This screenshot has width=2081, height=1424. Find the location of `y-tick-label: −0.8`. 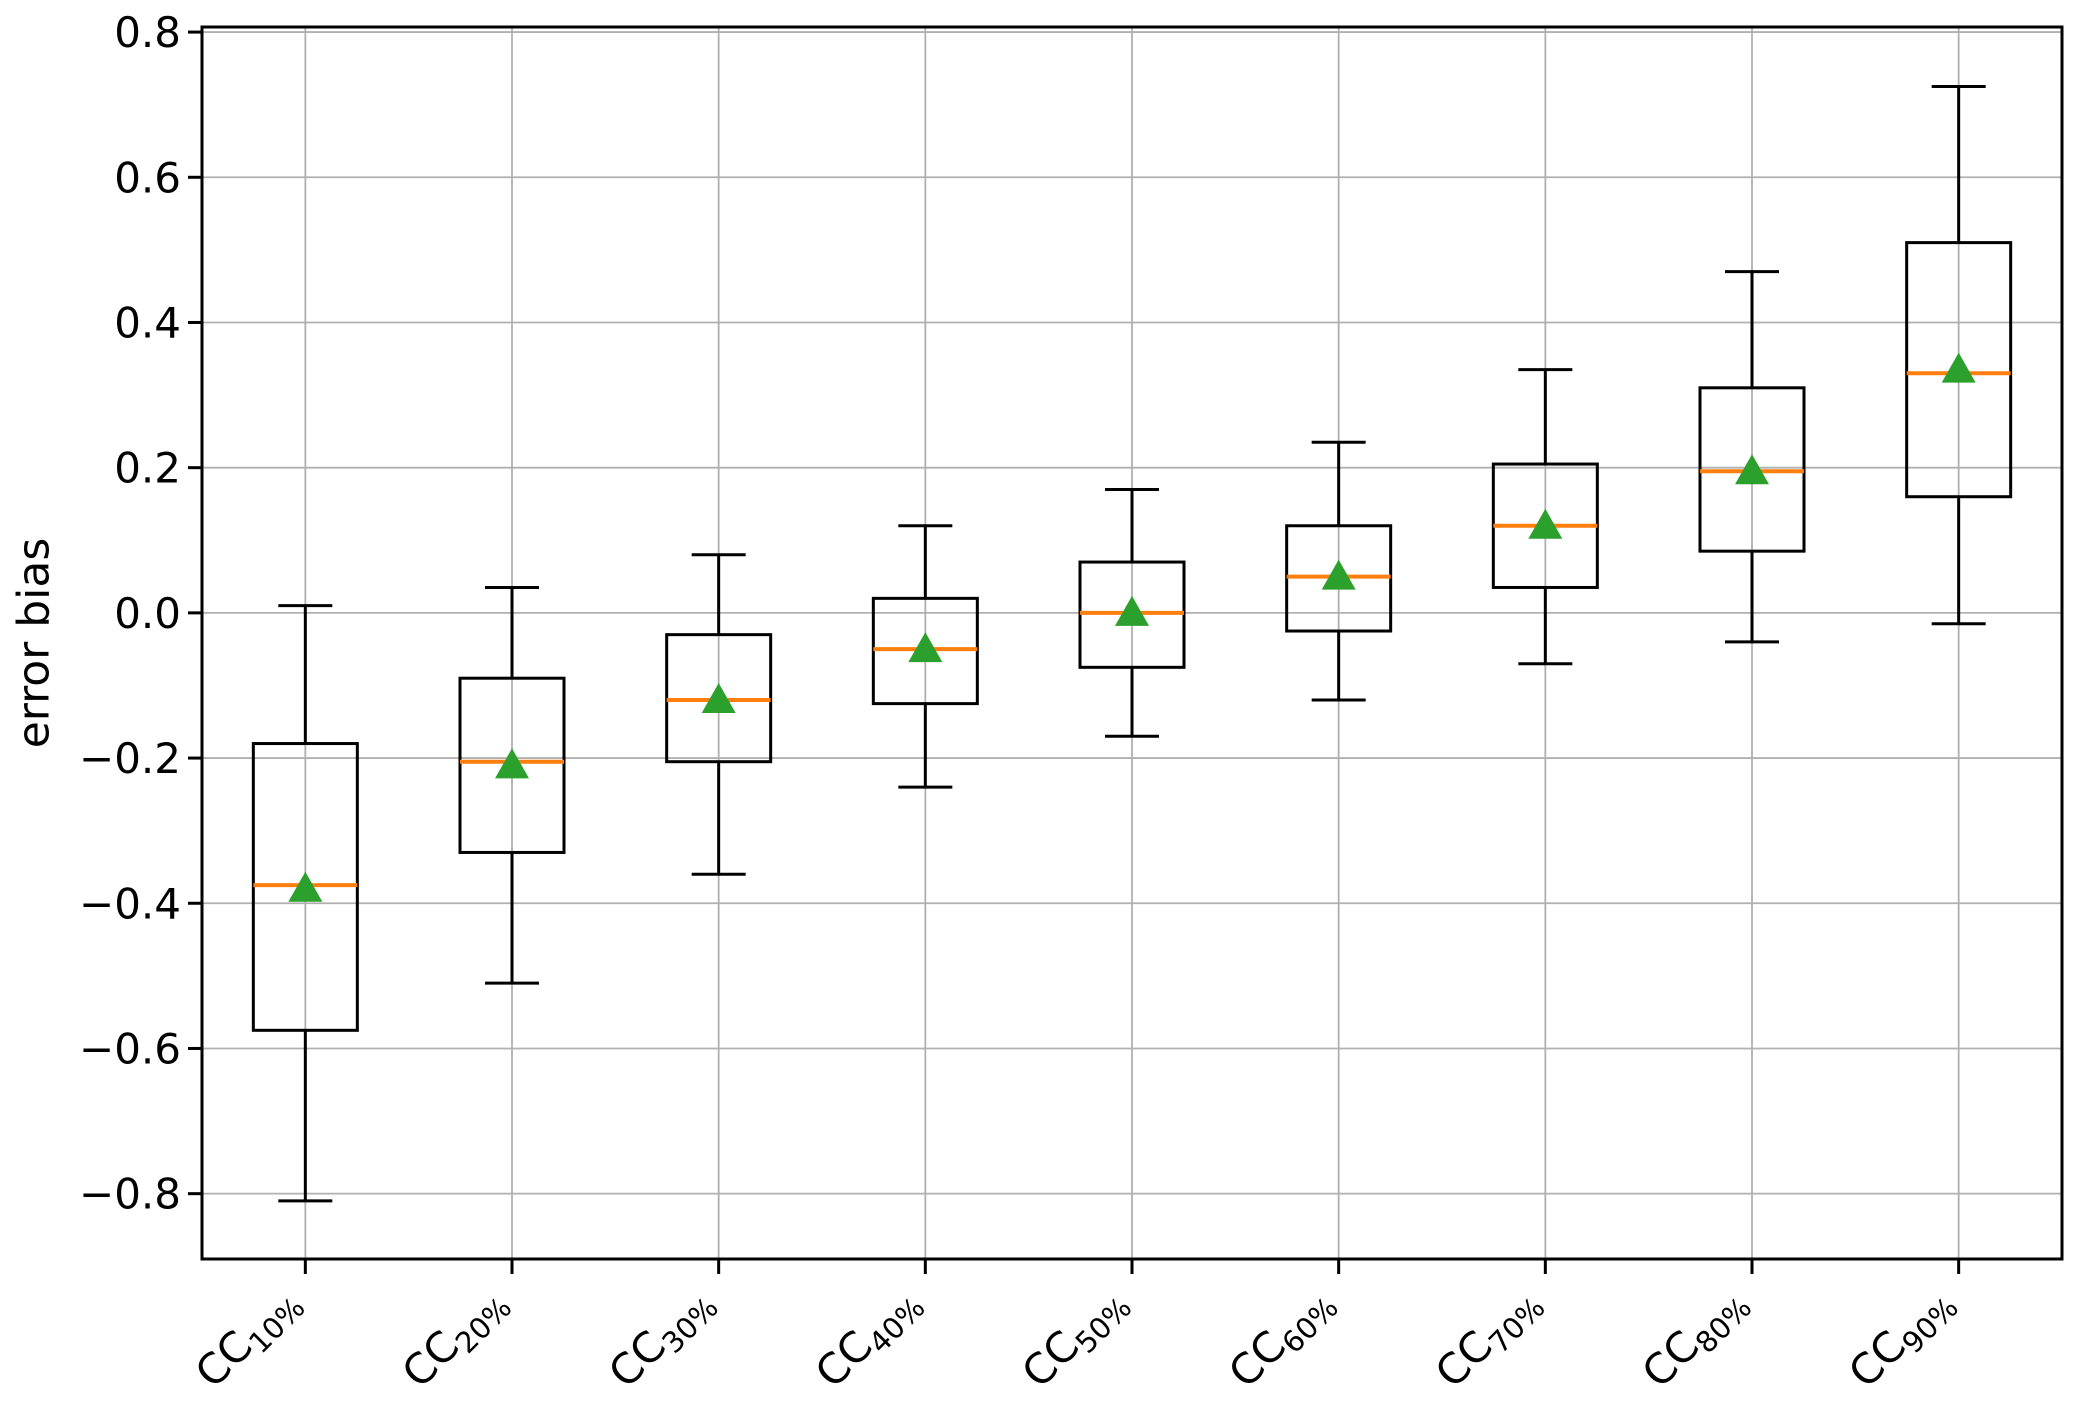

y-tick-label: −0.8 is located at coordinates (130, 1194).